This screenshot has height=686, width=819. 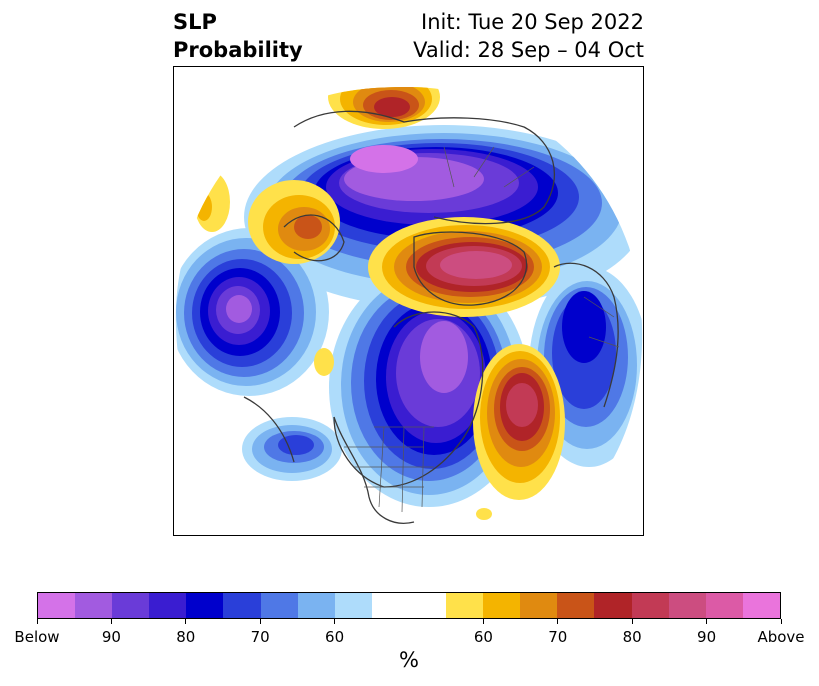 I want to click on anomaly-atlantic-above, so click(x=519, y=422).